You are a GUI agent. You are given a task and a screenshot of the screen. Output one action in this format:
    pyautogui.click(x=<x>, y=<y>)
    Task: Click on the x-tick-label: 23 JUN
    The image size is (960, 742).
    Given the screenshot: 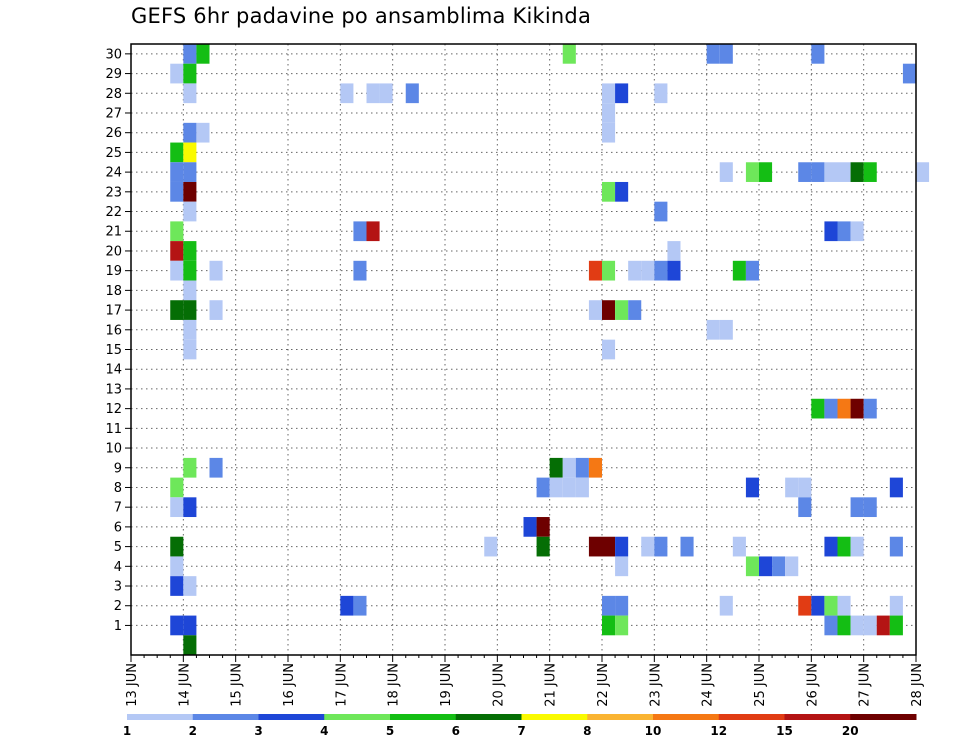 What is the action you would take?
    pyautogui.click(x=655, y=685)
    